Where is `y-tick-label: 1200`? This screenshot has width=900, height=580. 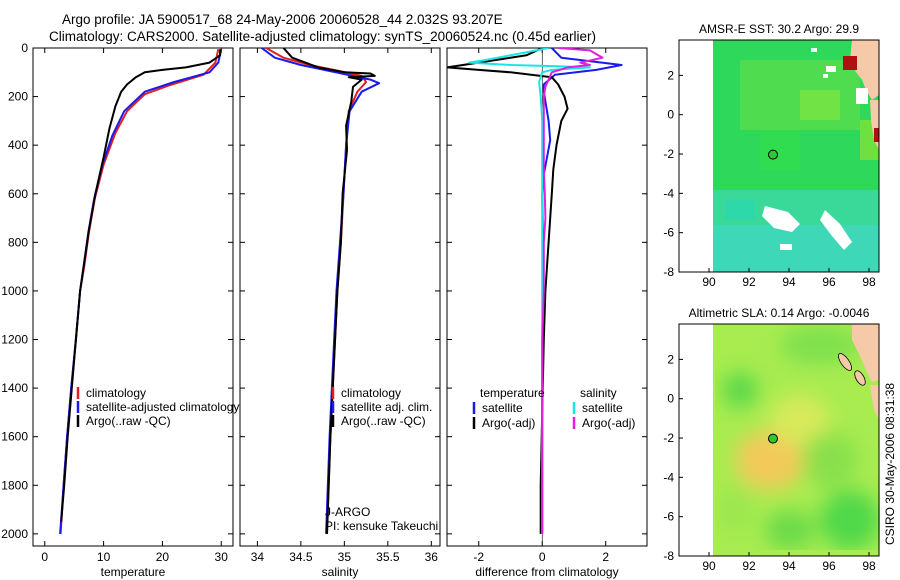 y-tick-label: 1200 is located at coordinates (14, 340).